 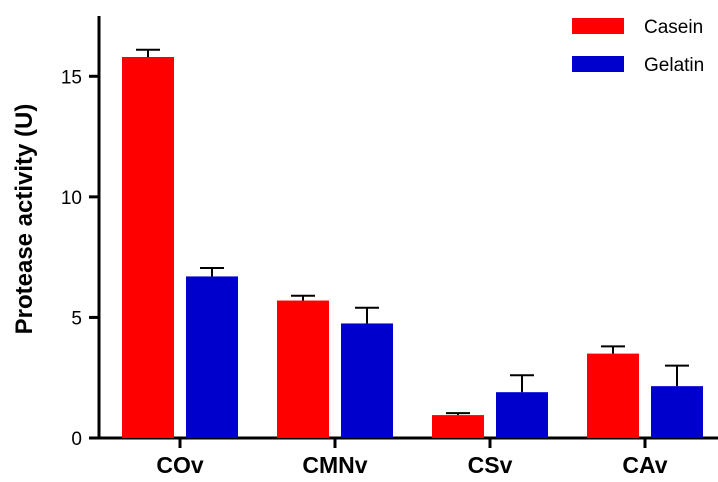 I want to click on legend: Casein Gelatin, so click(x=638, y=46).